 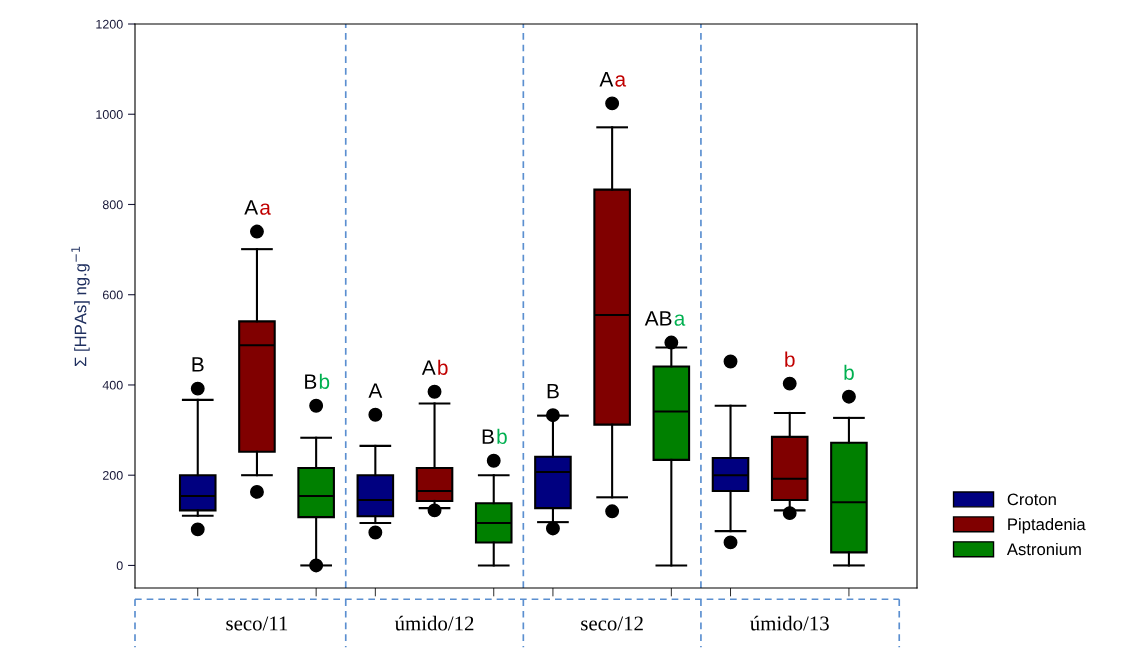 I want to click on x-tick-label: úmido/12, so click(x=434, y=623).